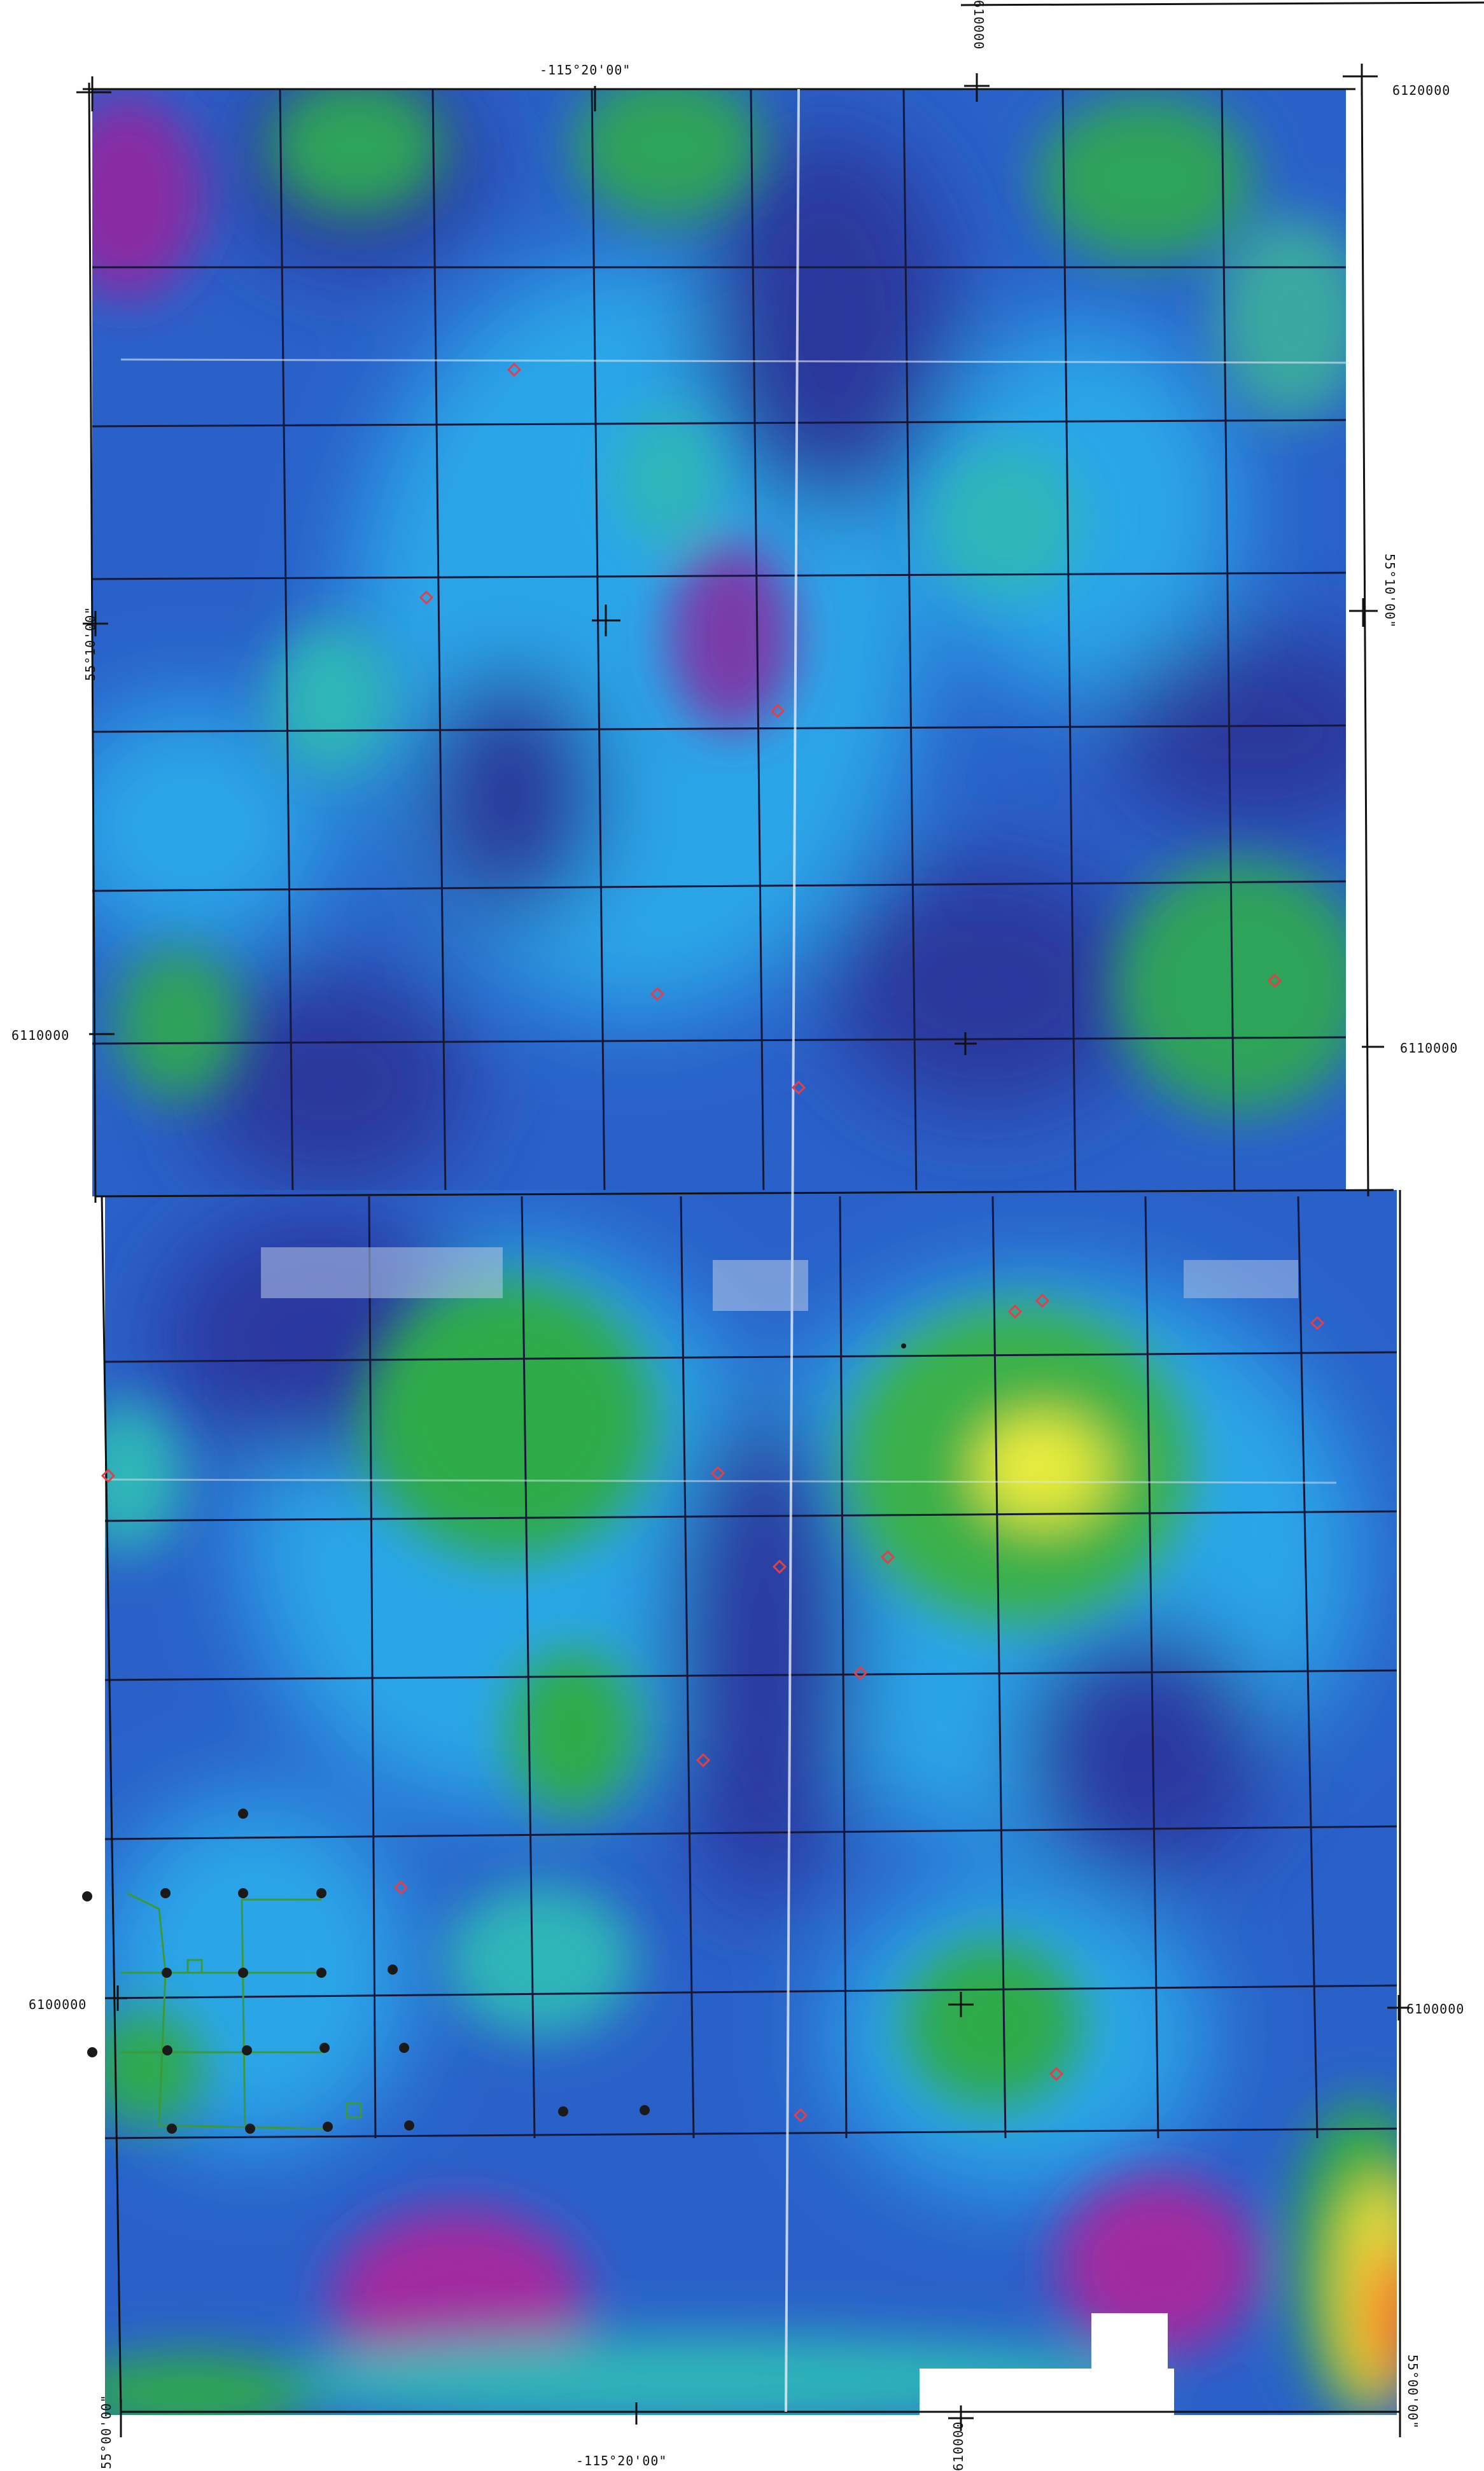 The image size is (1484, 2471). What do you see at coordinates (958, 2446) in the screenshot?
I see `easting-label-bottom: 610000` at bounding box center [958, 2446].